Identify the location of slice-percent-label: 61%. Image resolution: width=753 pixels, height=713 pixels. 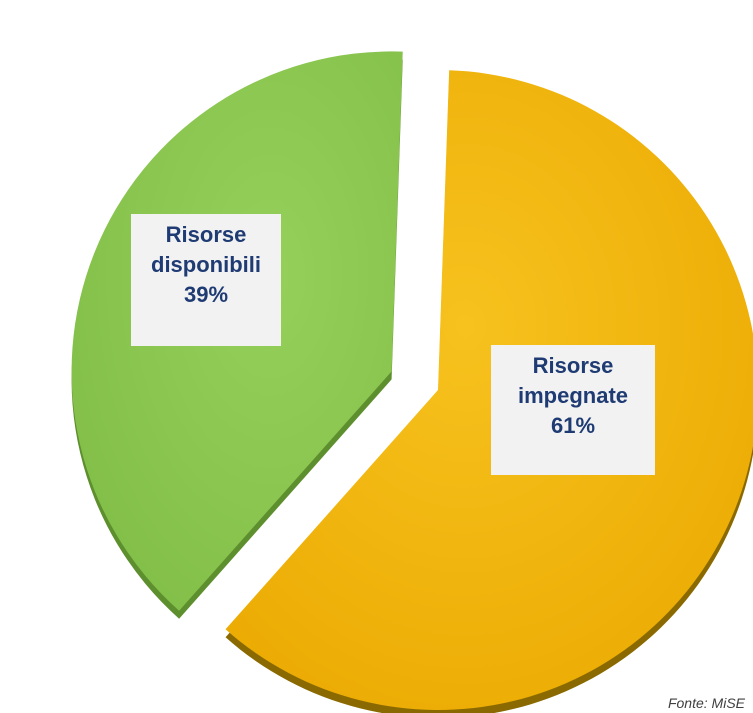
(573, 425).